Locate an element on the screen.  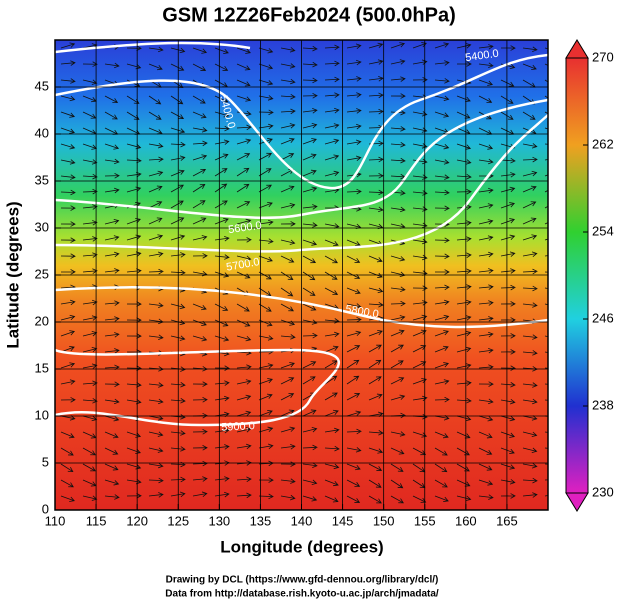
colorbar-tick-label: 246 is located at coordinates (603, 317).